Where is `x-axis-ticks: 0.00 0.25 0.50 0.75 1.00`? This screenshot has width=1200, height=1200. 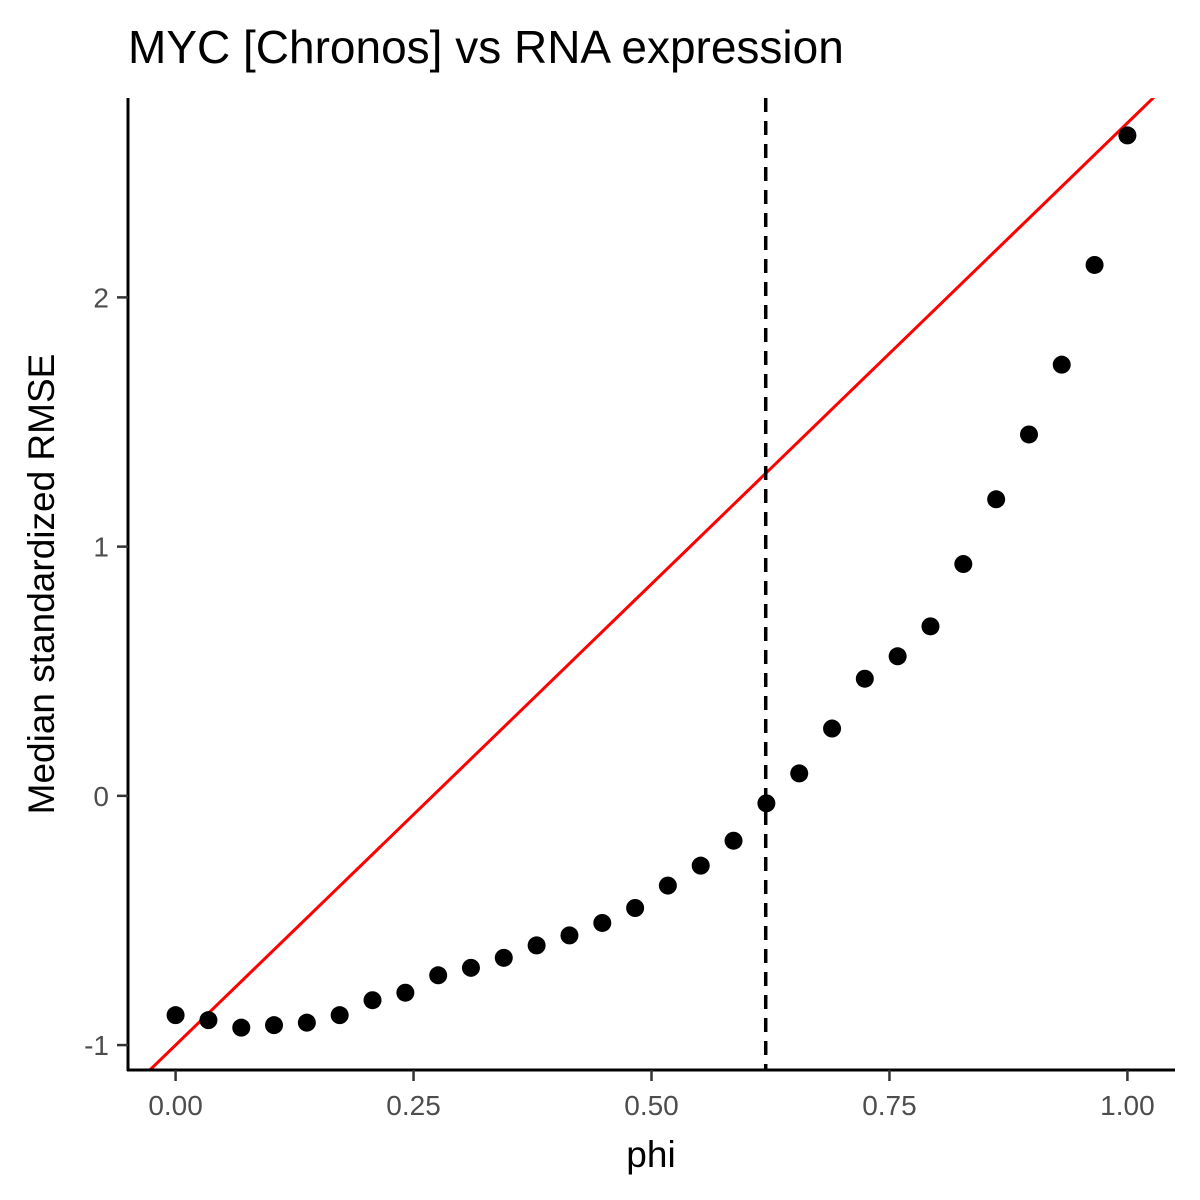 x-axis-ticks: 0.00 0.25 0.50 0.75 1.00 is located at coordinates (651, 1095).